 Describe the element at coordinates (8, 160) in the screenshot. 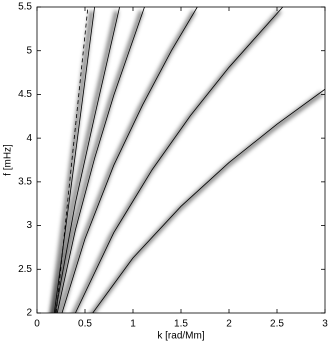

I see `y-axis-label: f [mHz]` at that location.